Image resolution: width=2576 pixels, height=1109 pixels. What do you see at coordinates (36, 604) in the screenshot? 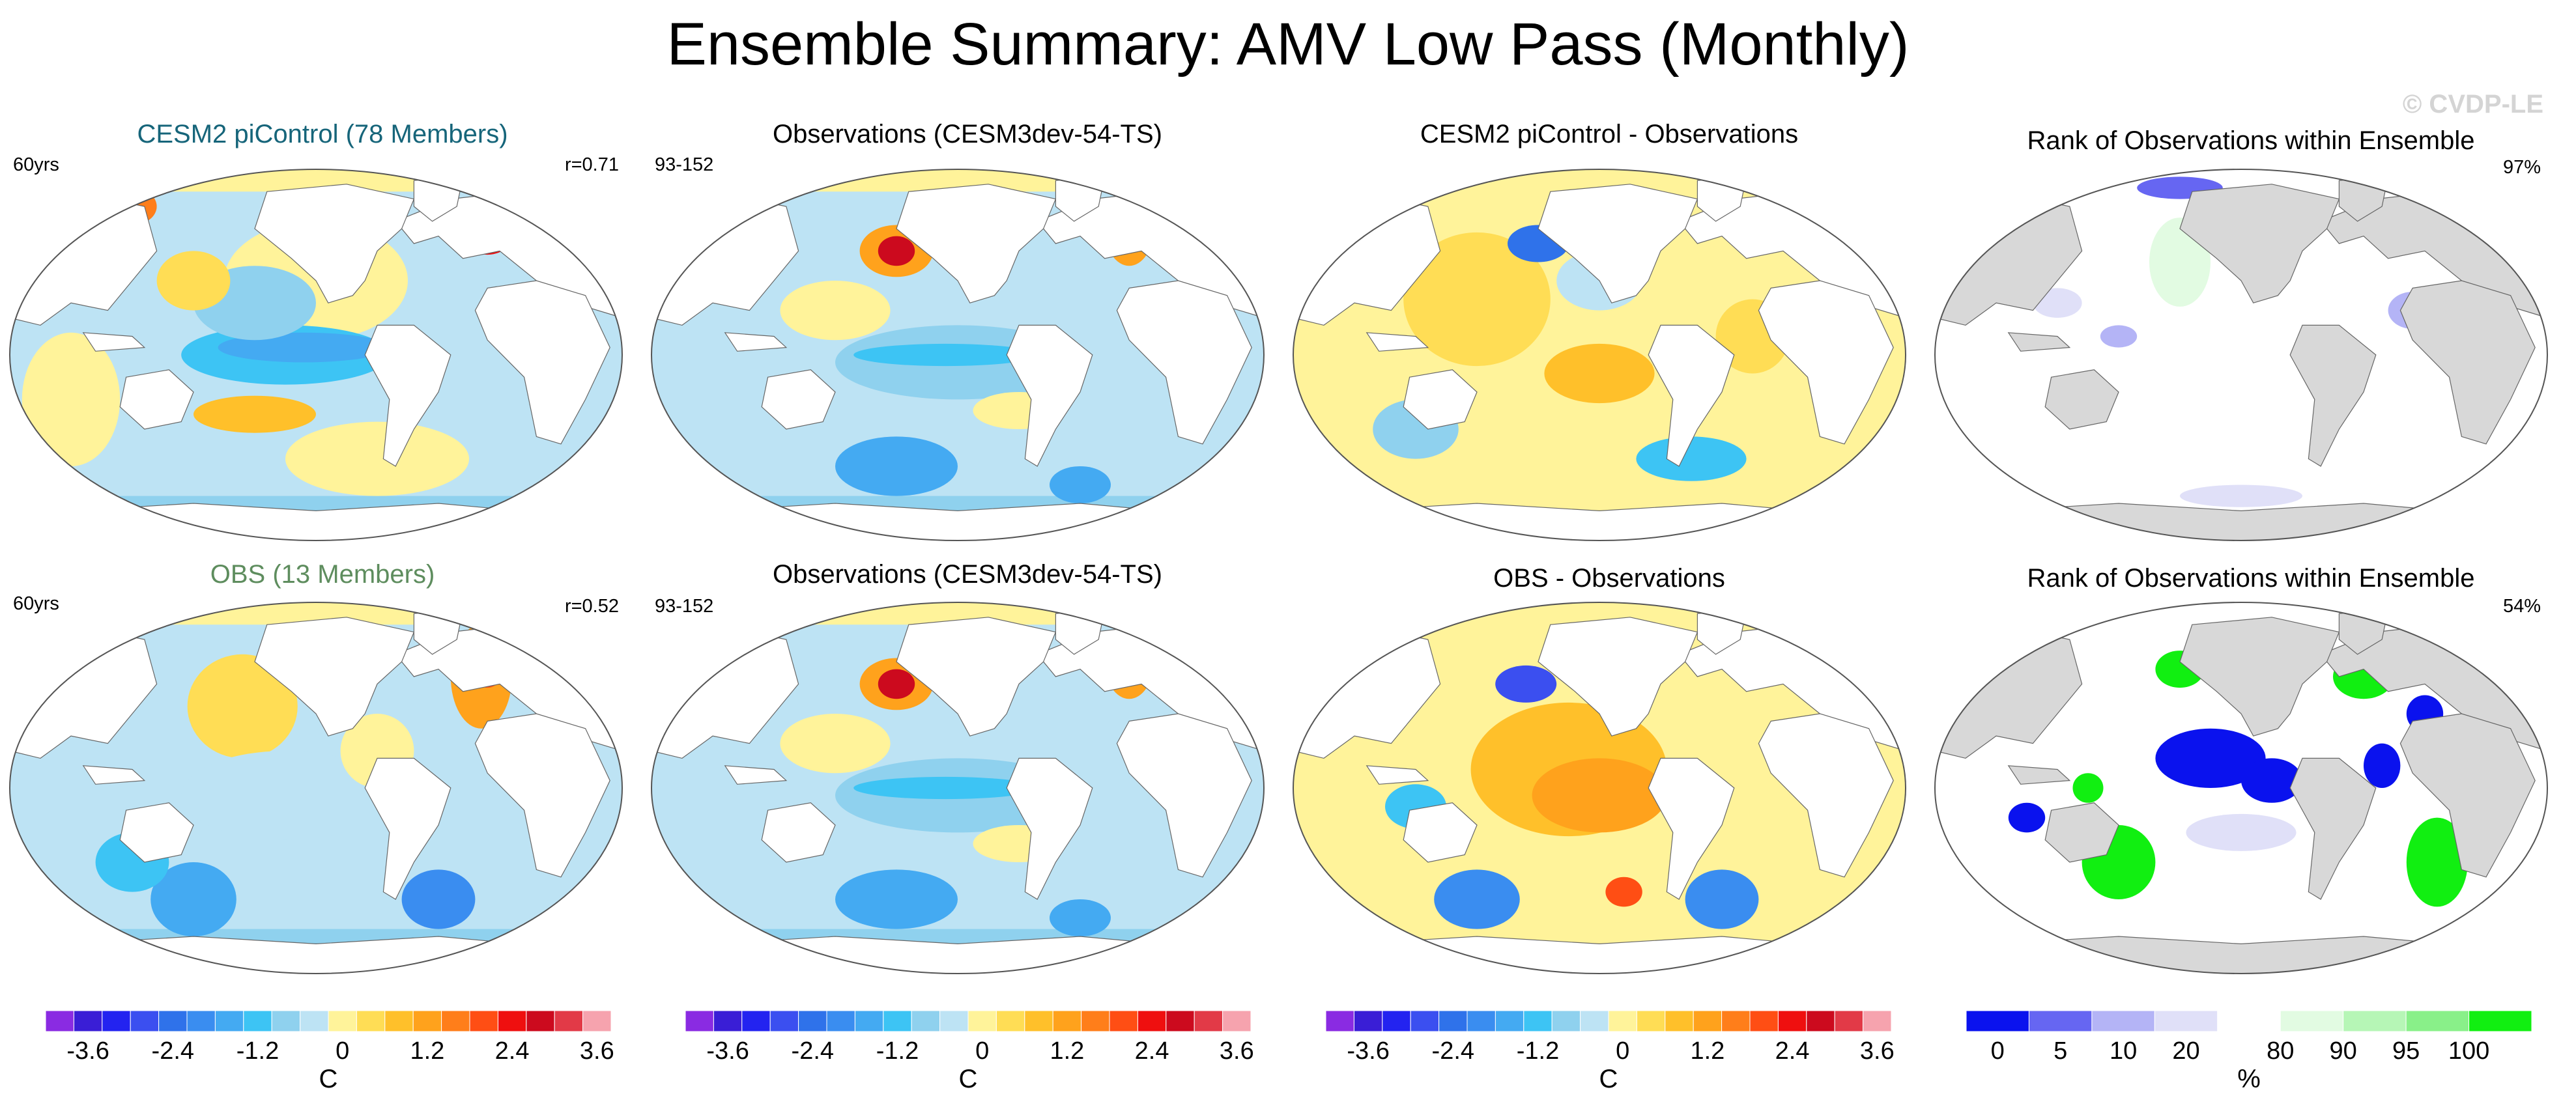
I see `panel-years-2: 60yrs` at bounding box center [36, 604].